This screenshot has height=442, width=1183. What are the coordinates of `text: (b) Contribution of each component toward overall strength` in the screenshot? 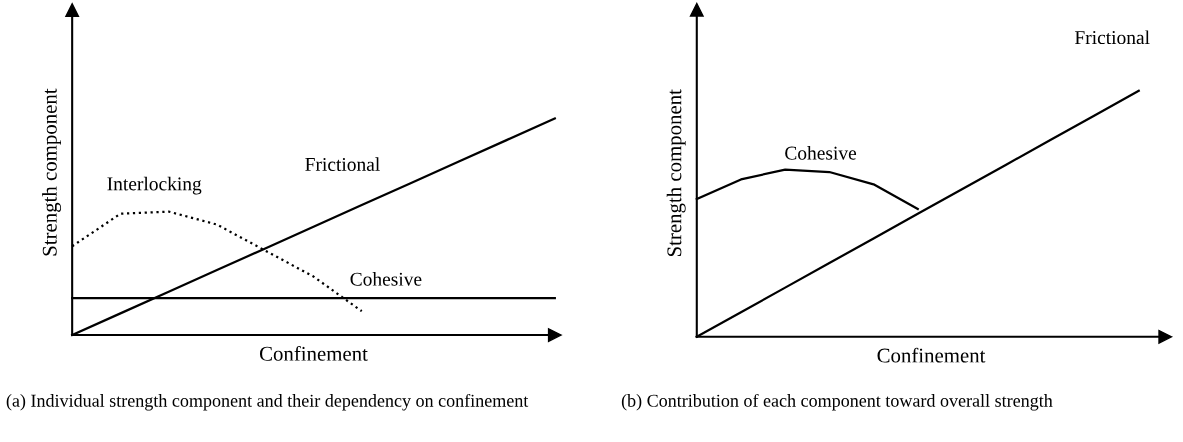 It's located at (837, 402).